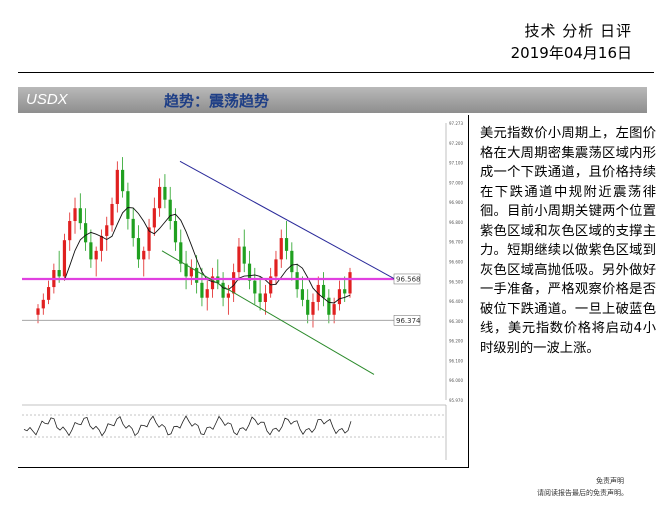  Describe the element at coordinates (456, 380) in the screenshot. I see `y-tick-label: 96.000` at that location.